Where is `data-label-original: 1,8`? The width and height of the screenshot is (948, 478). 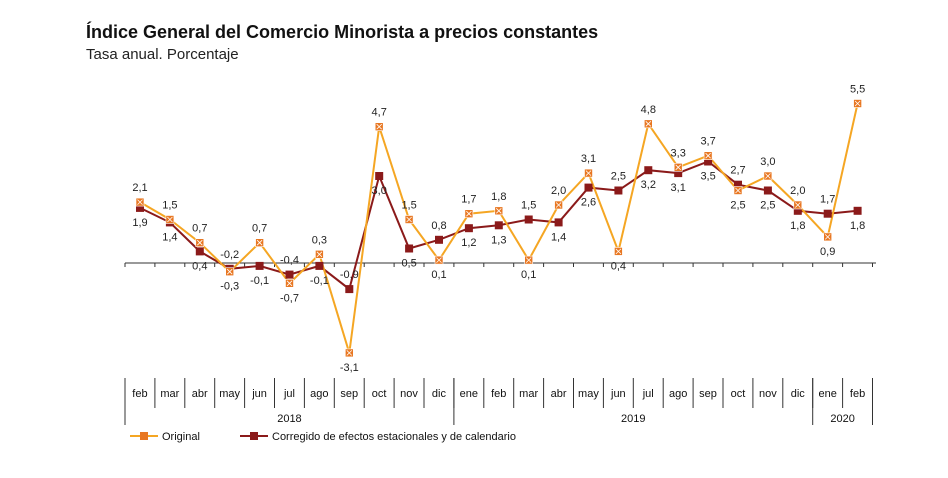
data-label-original: 1,8 is located at coordinates (498, 197).